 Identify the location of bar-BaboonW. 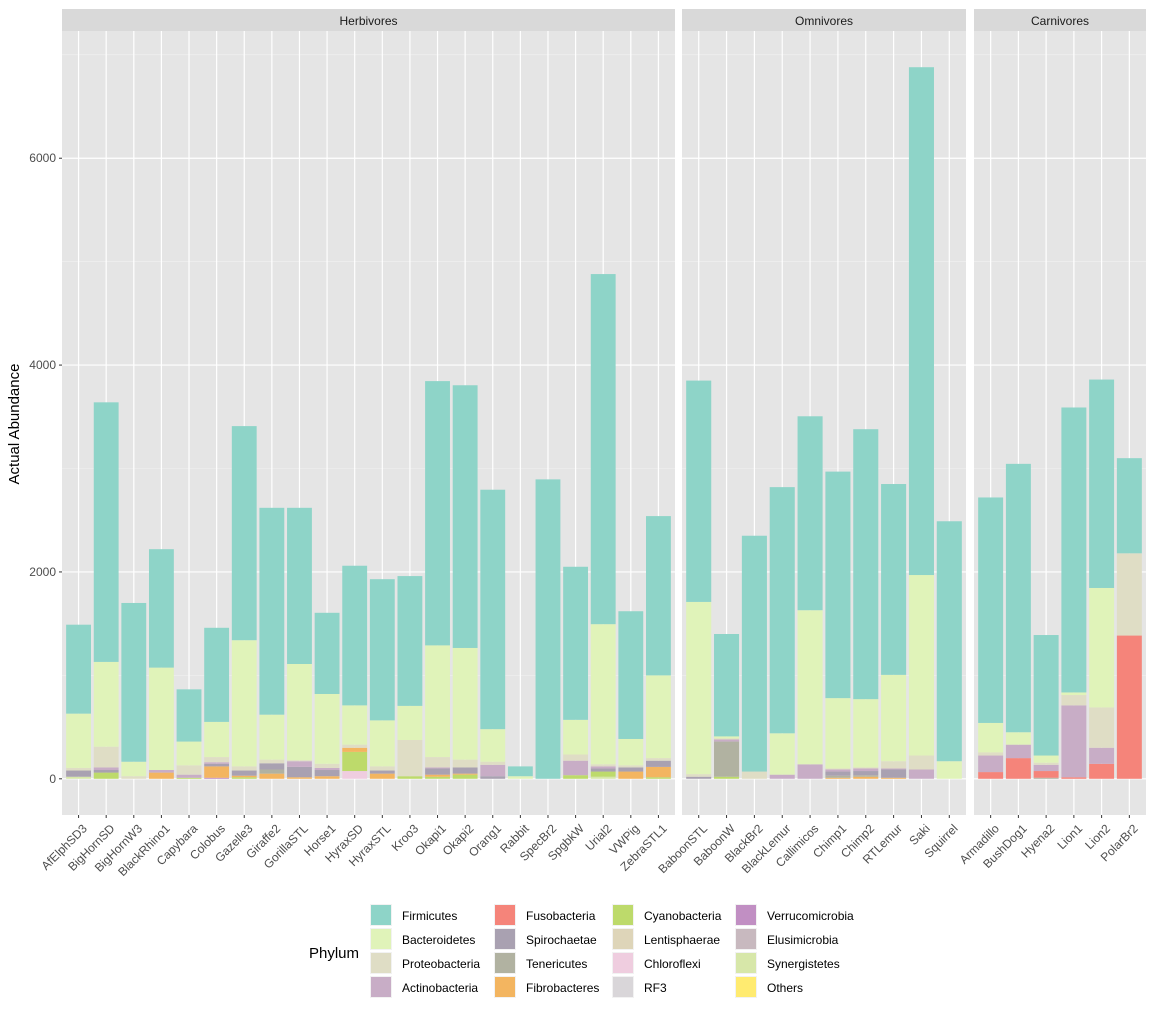
(727, 706).